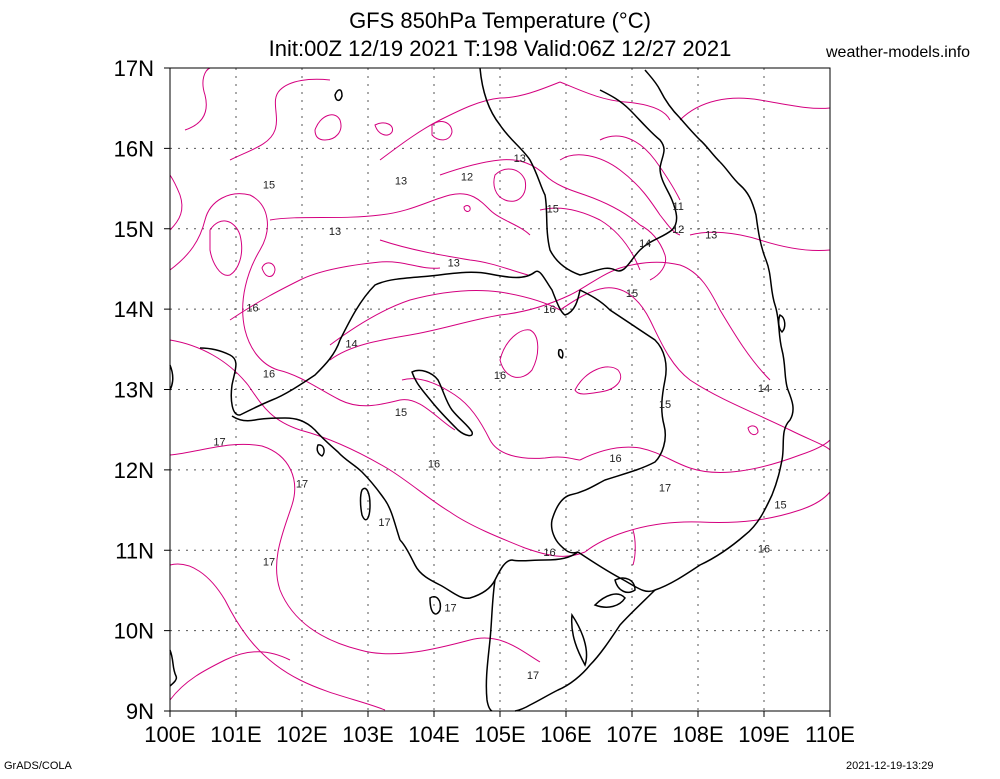  Describe the element at coordinates (134, 309) in the screenshot. I see `y-tick-label: 14N` at that location.